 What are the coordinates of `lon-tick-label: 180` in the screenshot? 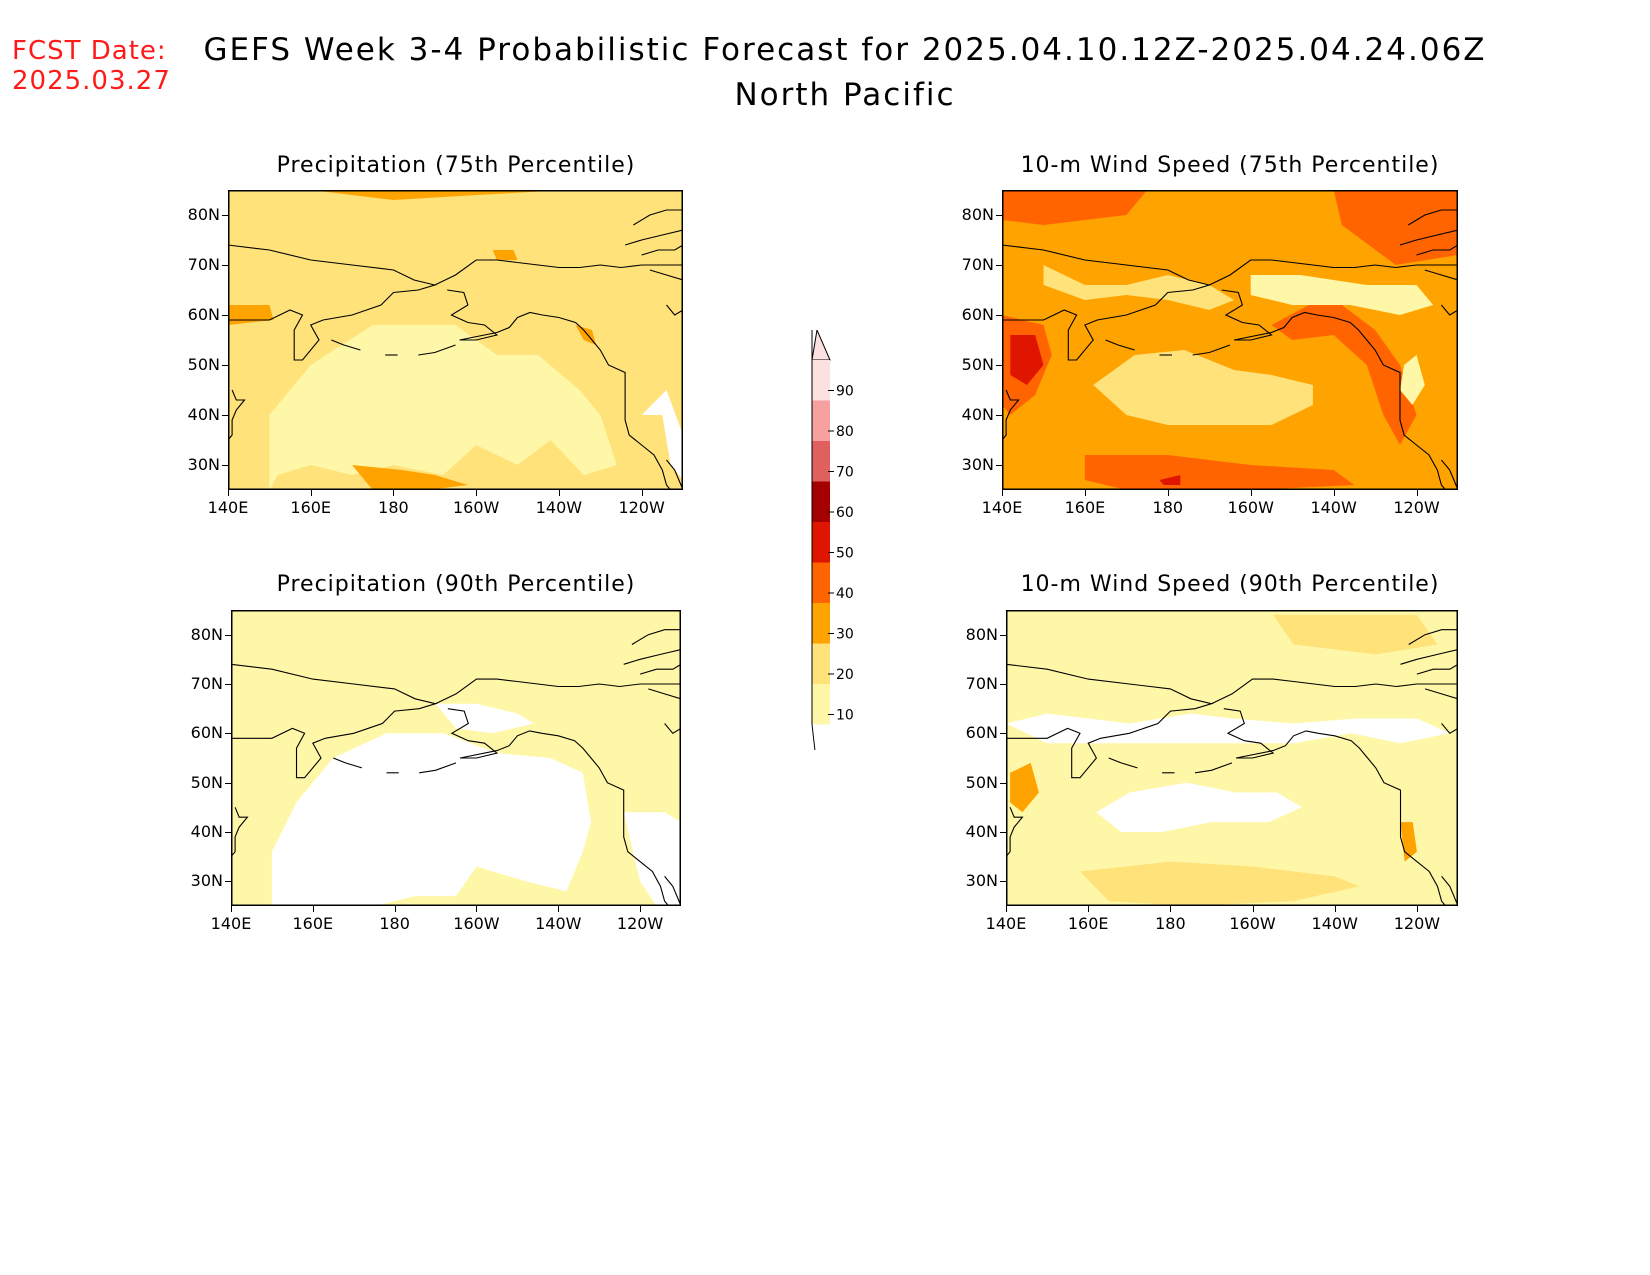 It's located at (1170, 923).